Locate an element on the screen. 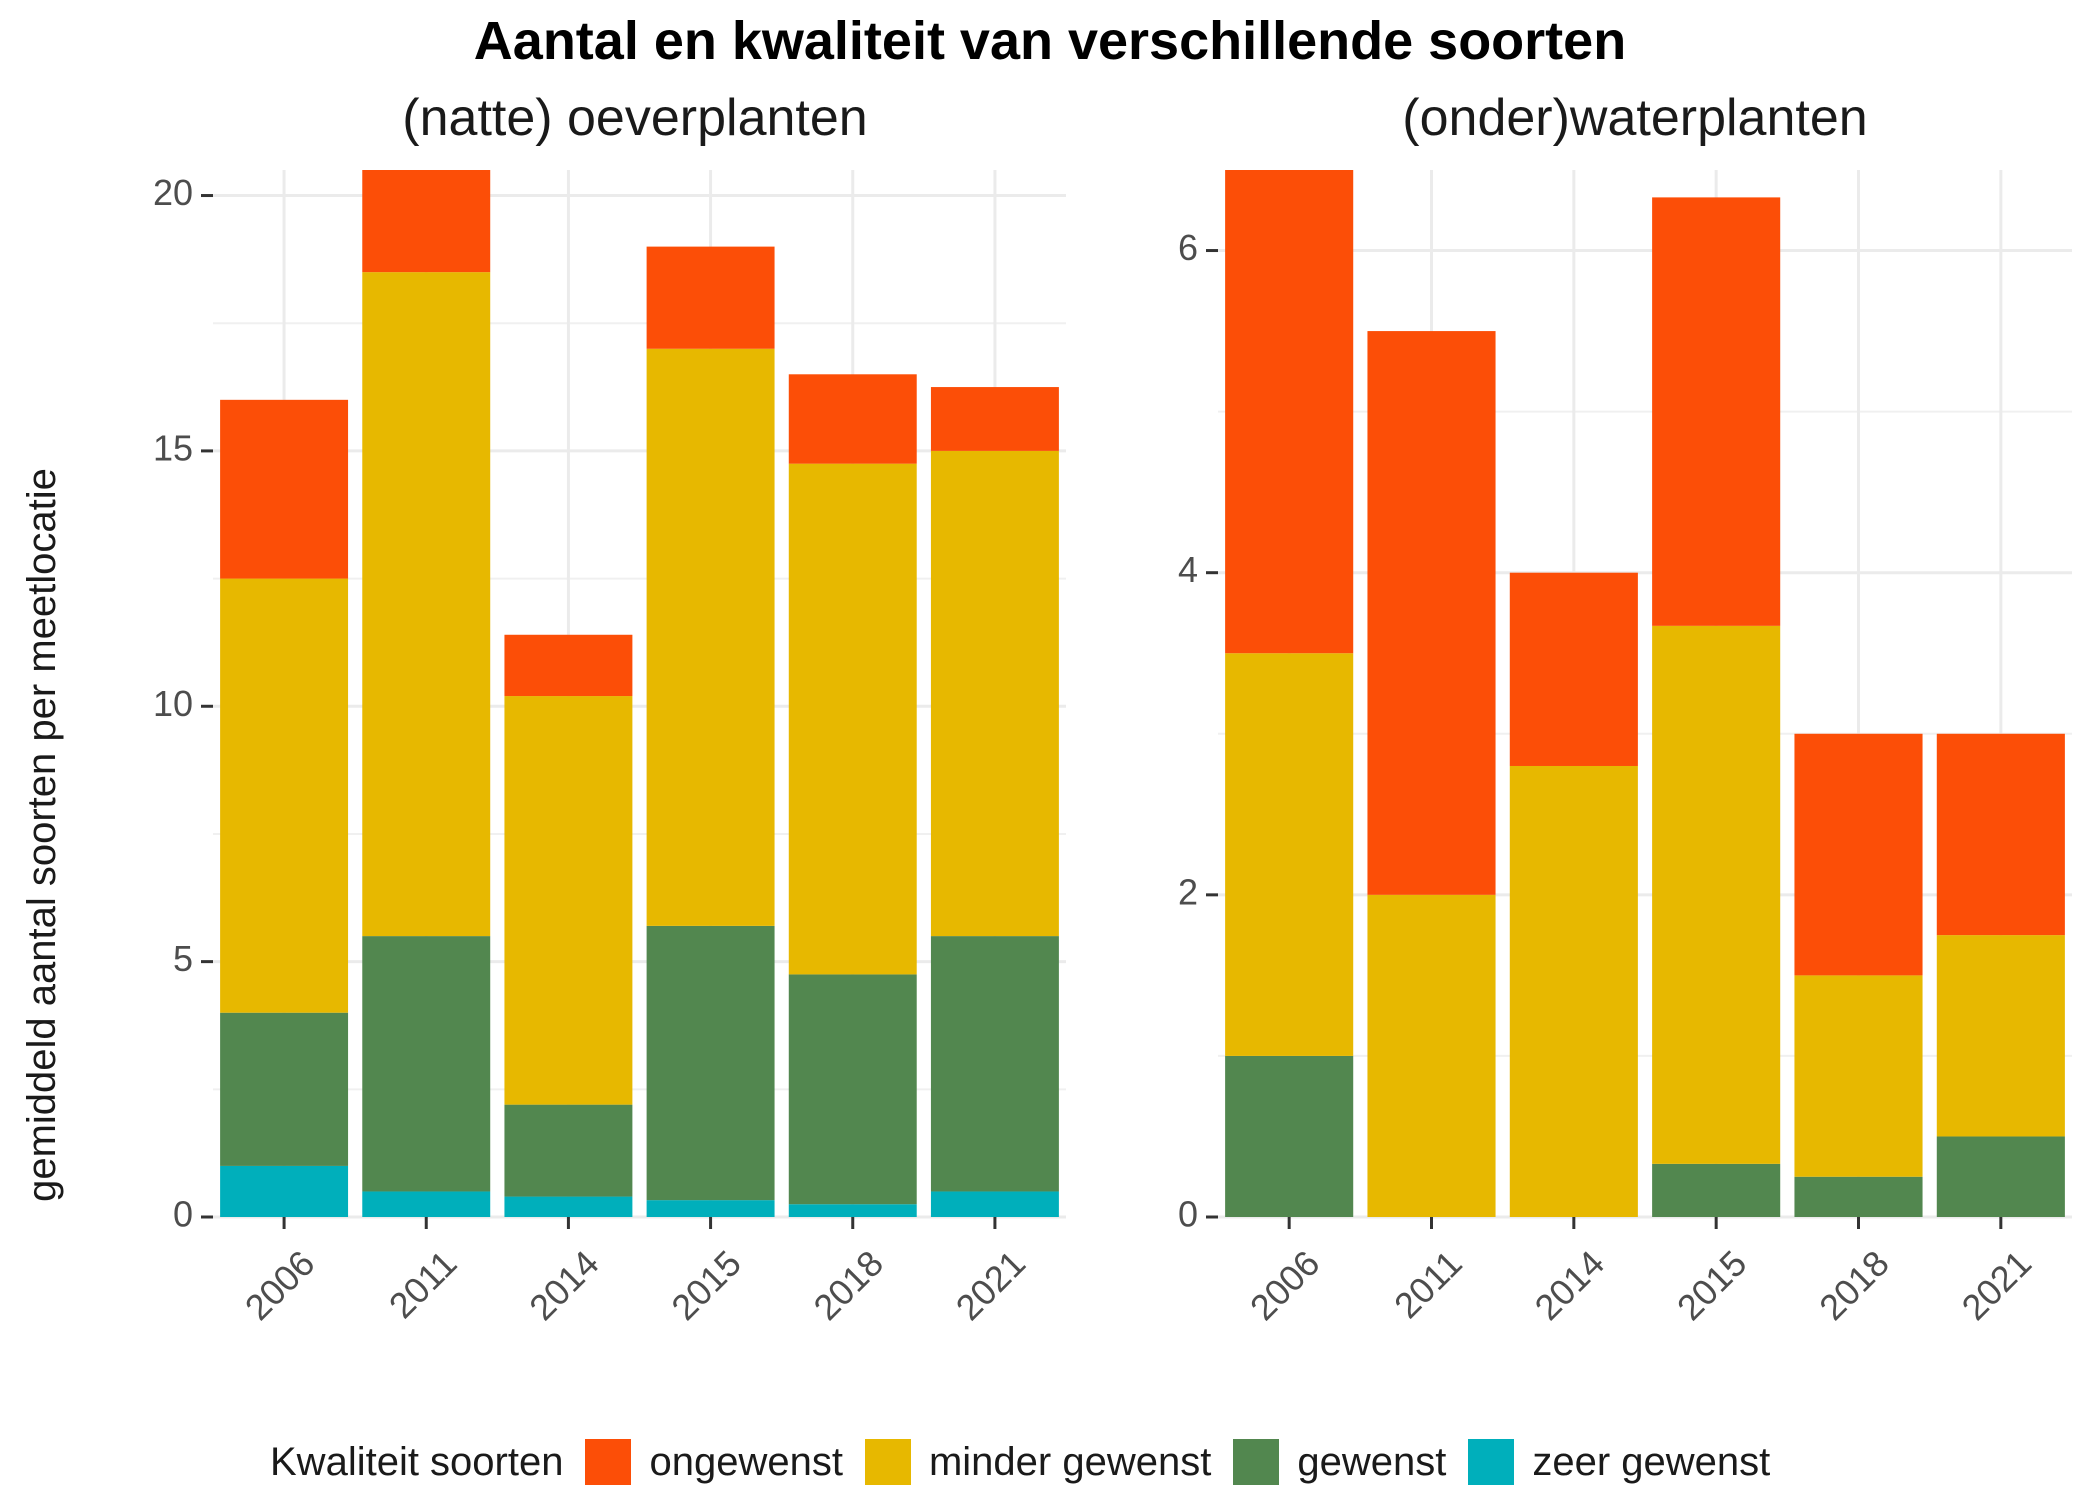 The width and height of the screenshot is (2100, 1500). y-tick-label: 6 is located at coordinates (1188, 247).